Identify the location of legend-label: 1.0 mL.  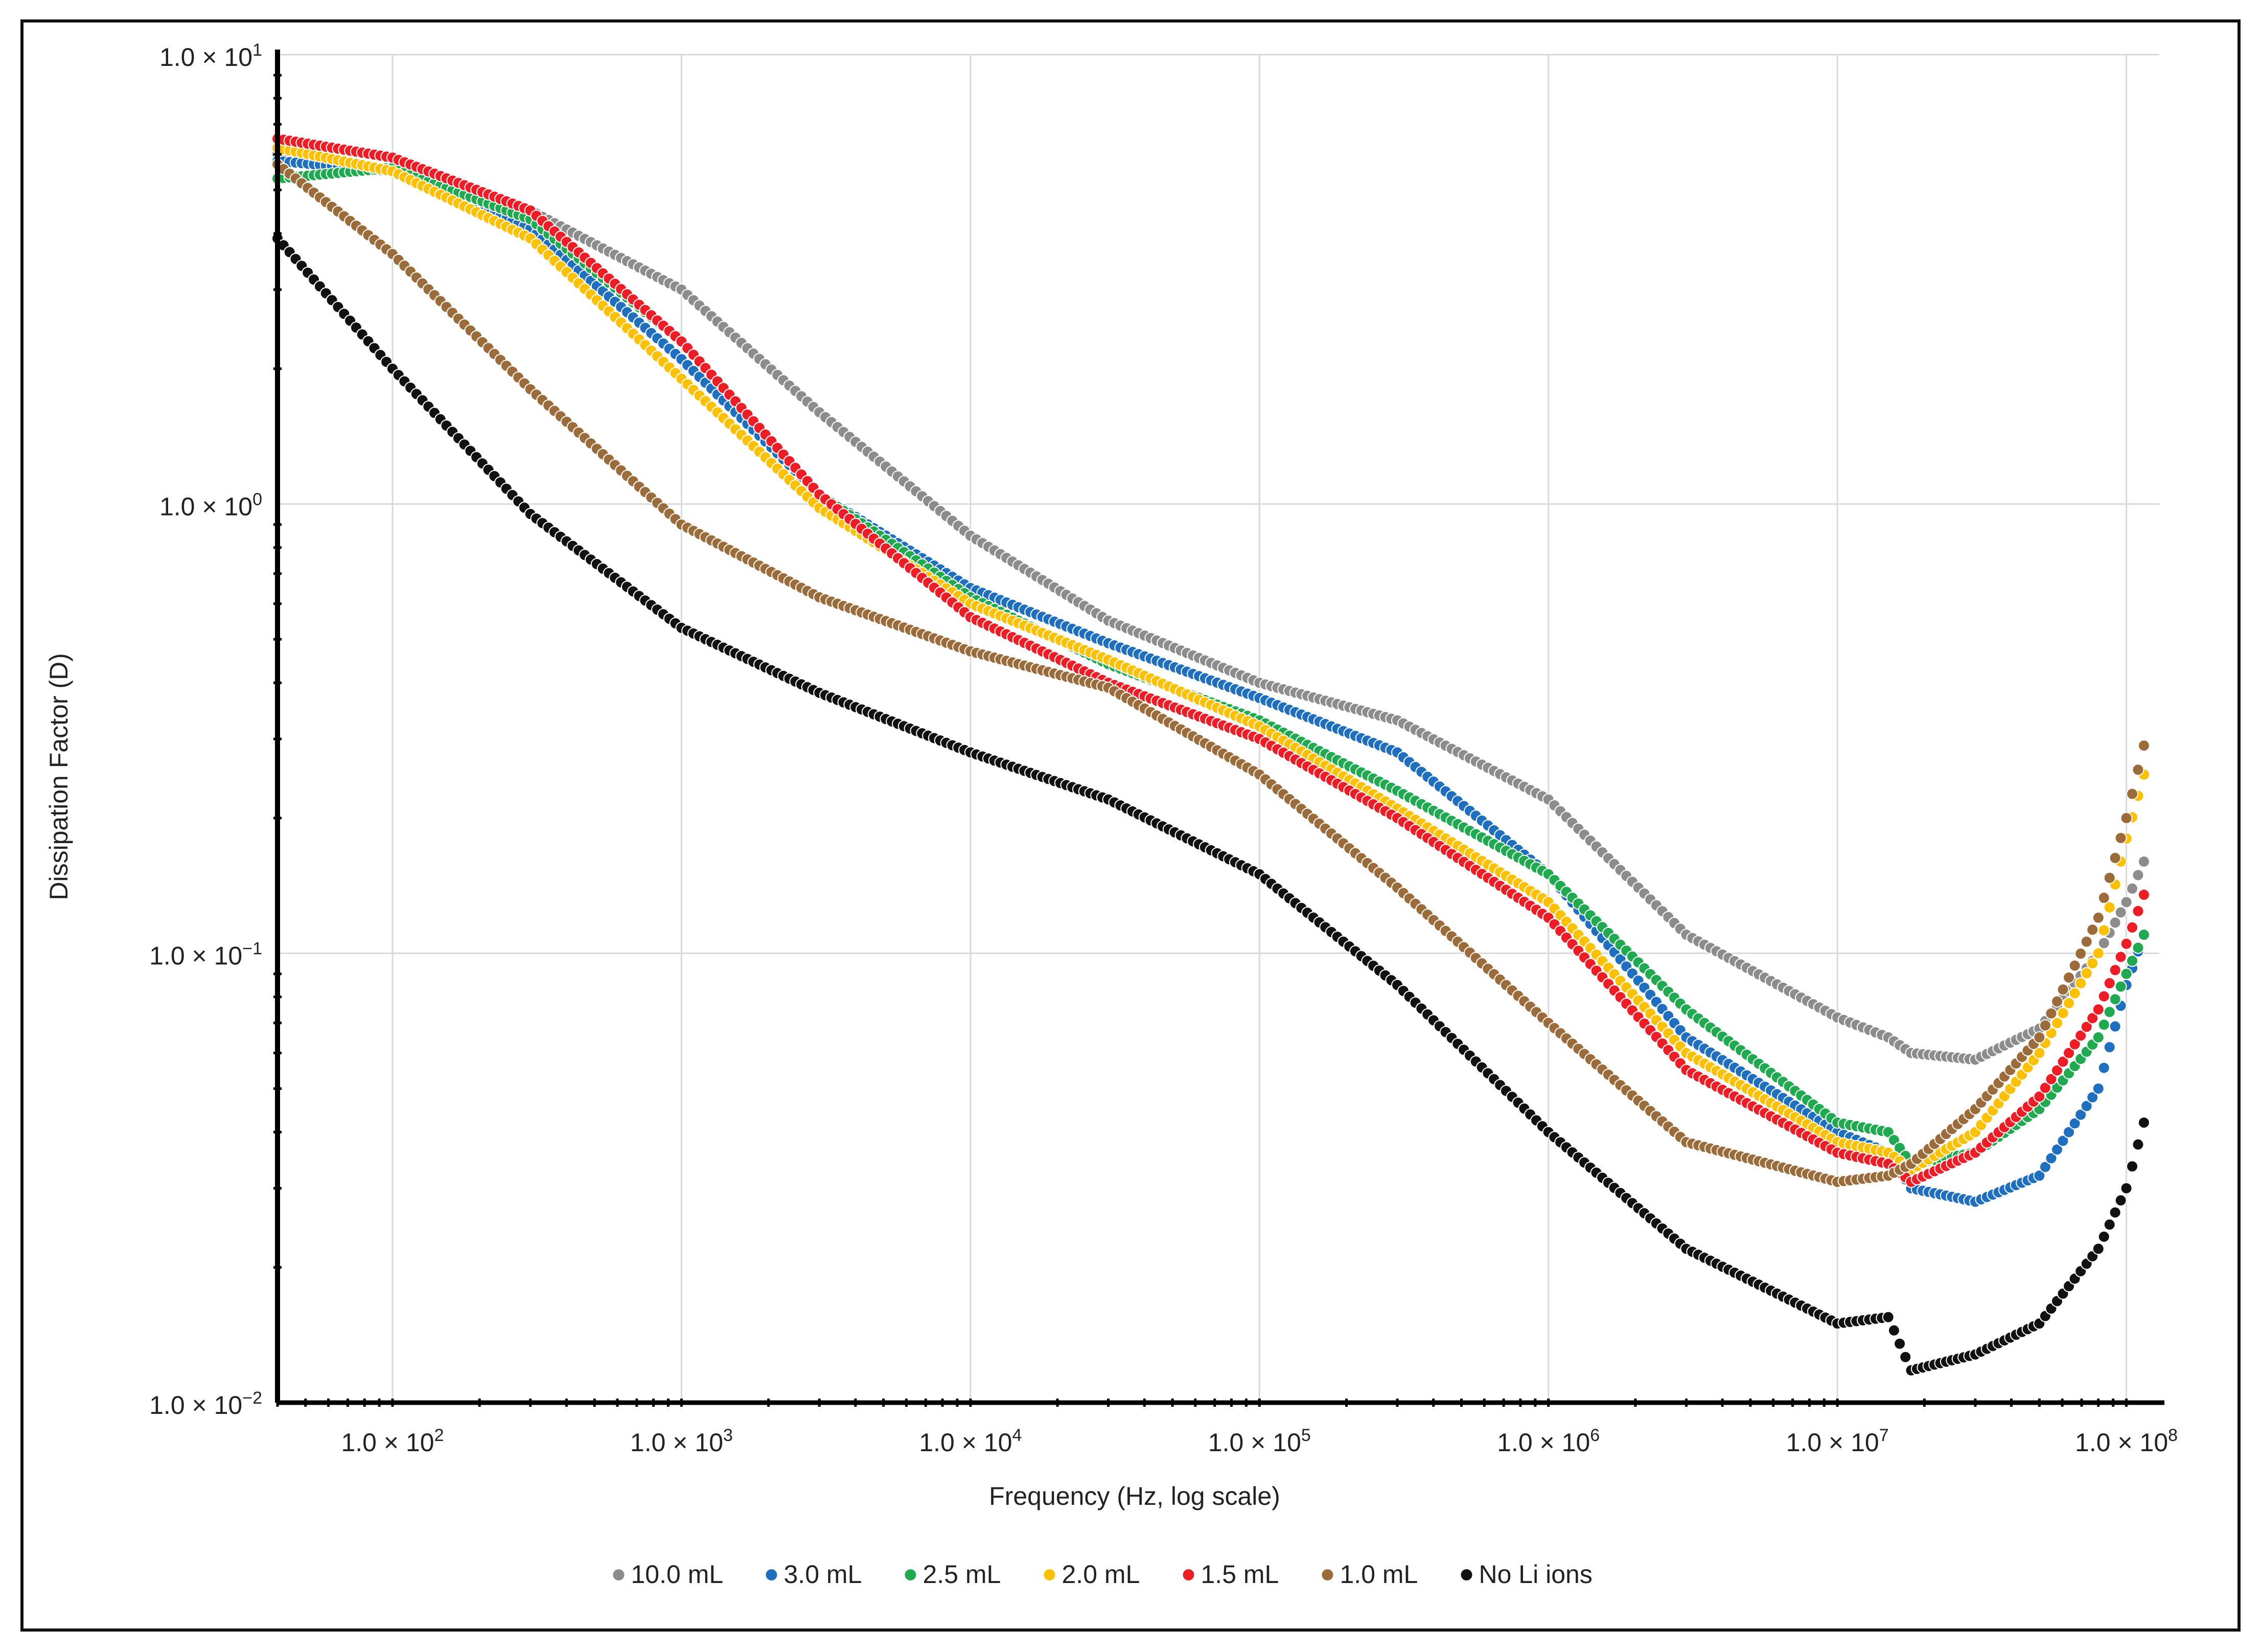
(1379, 1575).